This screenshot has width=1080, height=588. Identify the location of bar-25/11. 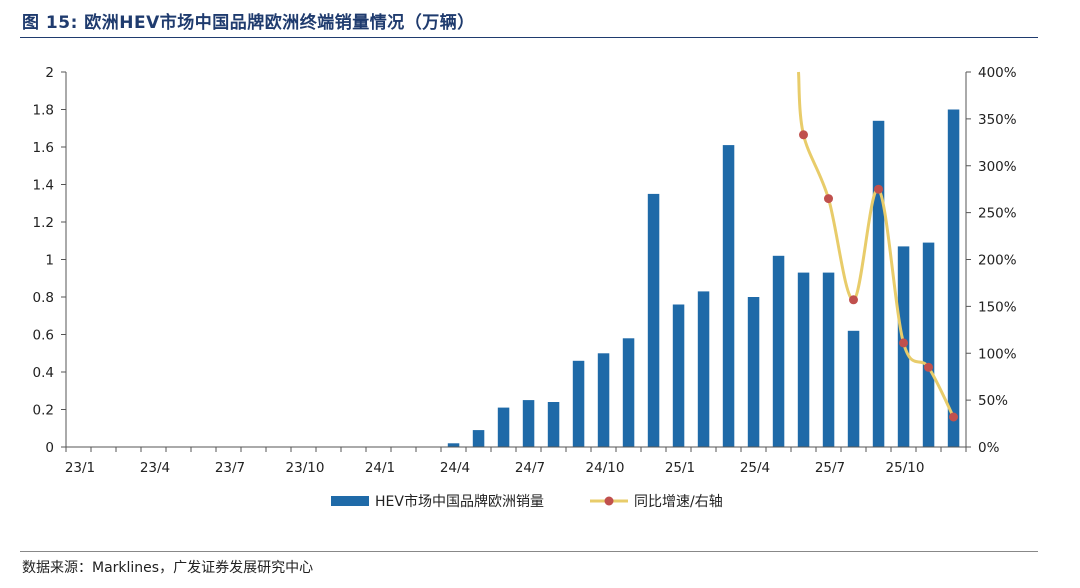
(928, 344).